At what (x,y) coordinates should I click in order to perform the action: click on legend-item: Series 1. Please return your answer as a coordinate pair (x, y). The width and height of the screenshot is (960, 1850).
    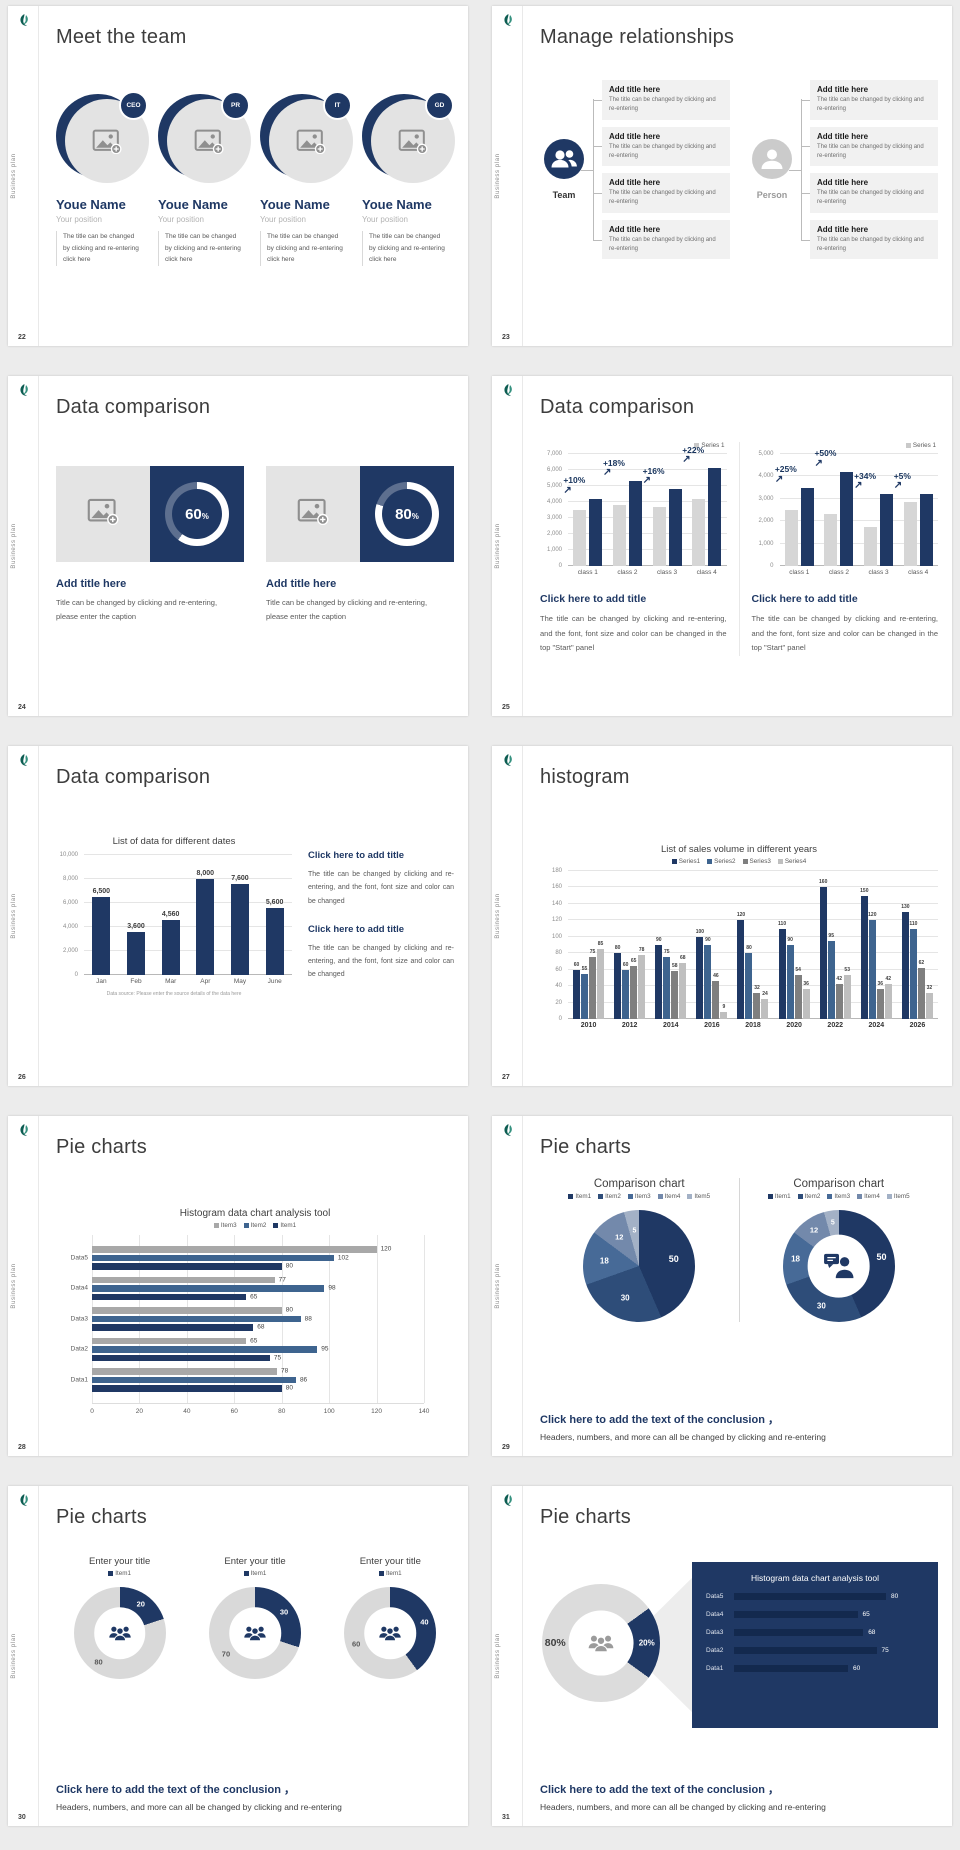
    Looking at the image, I should click on (709, 445).